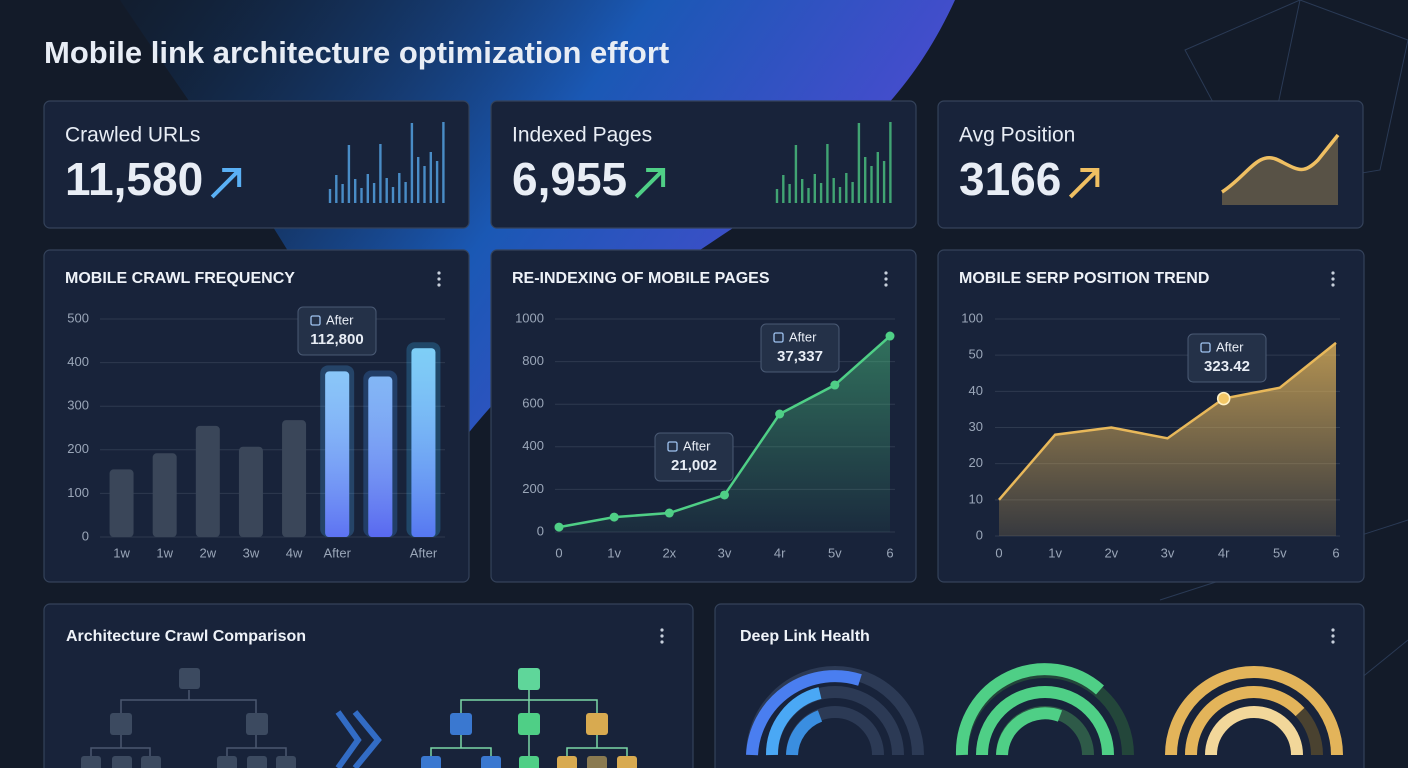  Describe the element at coordinates (669, 552) in the screenshot. I see `x-tick-label: 2x` at that location.